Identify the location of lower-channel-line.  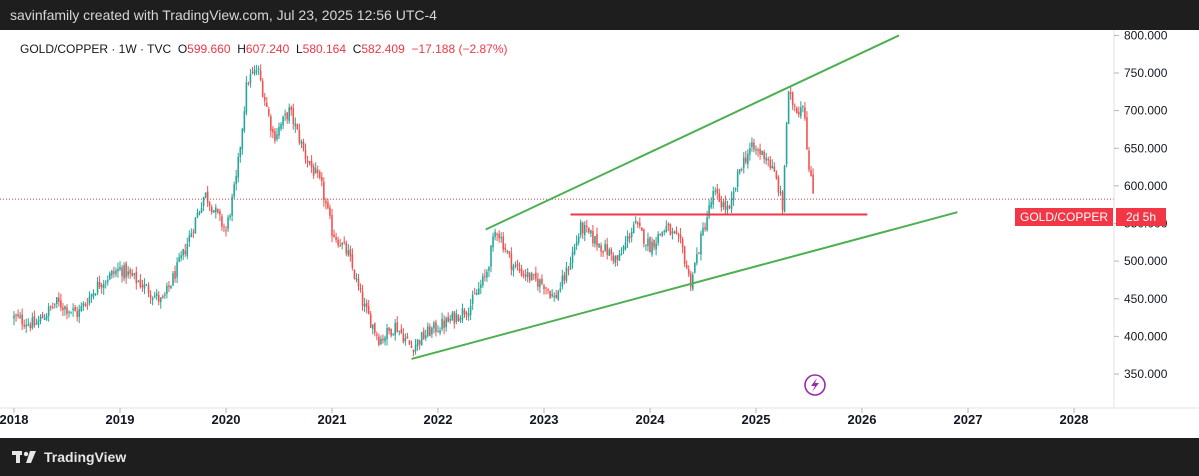
(684, 285).